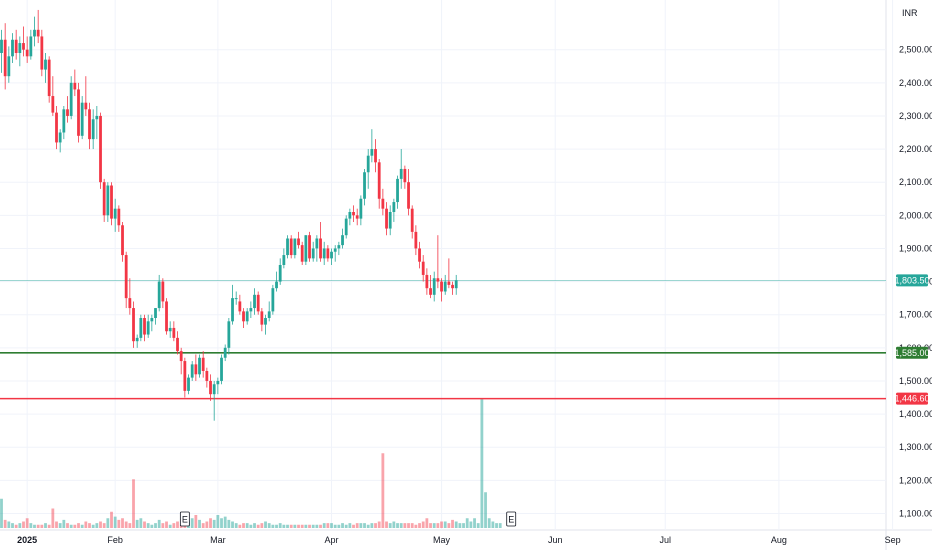 Image resolution: width=932 pixels, height=550 pixels. What do you see at coordinates (332, 540) in the screenshot?
I see `x-tick-label: Apr` at bounding box center [332, 540].